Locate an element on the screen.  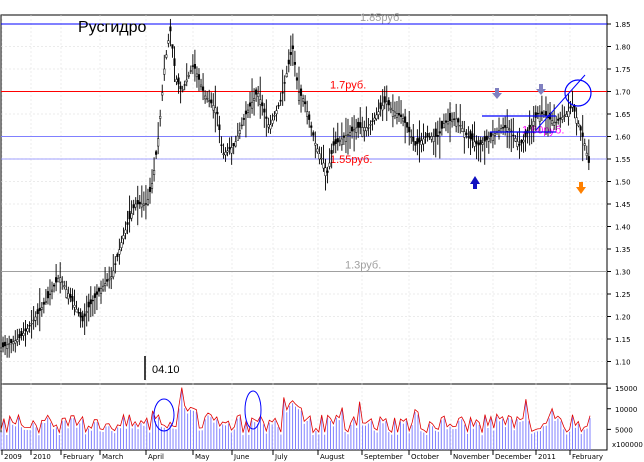
x-tick-label: September is located at coordinates (383, 457).